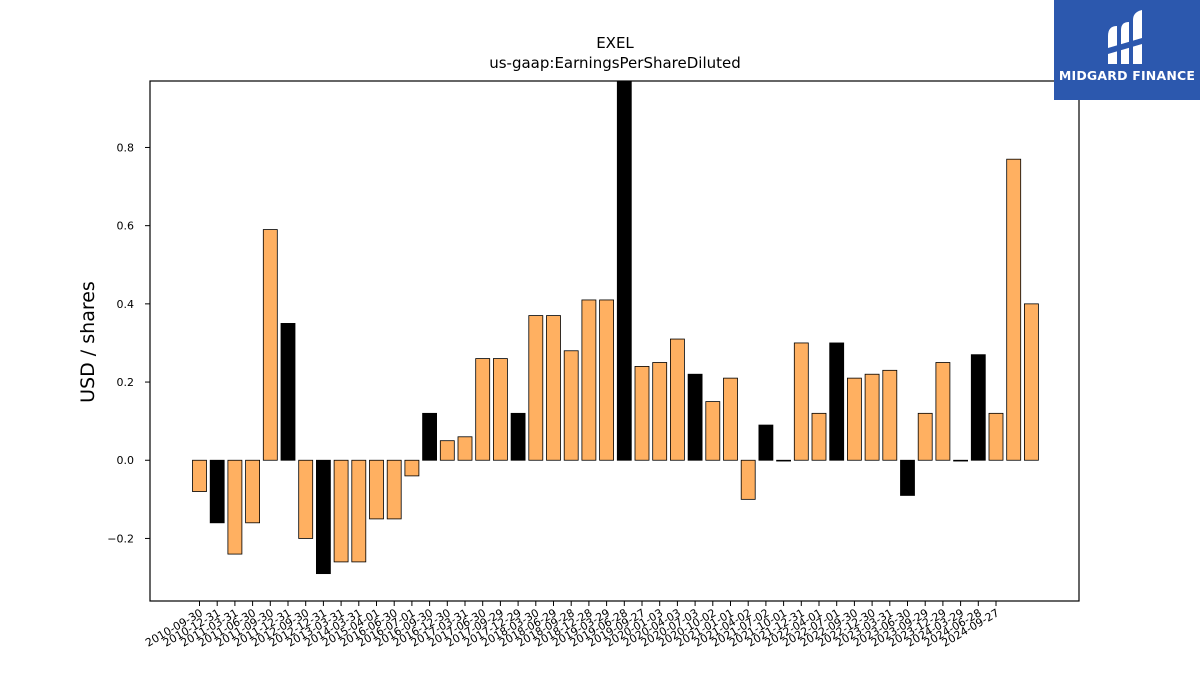  I want to click on y-tick-label: −0.2, so click(120, 538).